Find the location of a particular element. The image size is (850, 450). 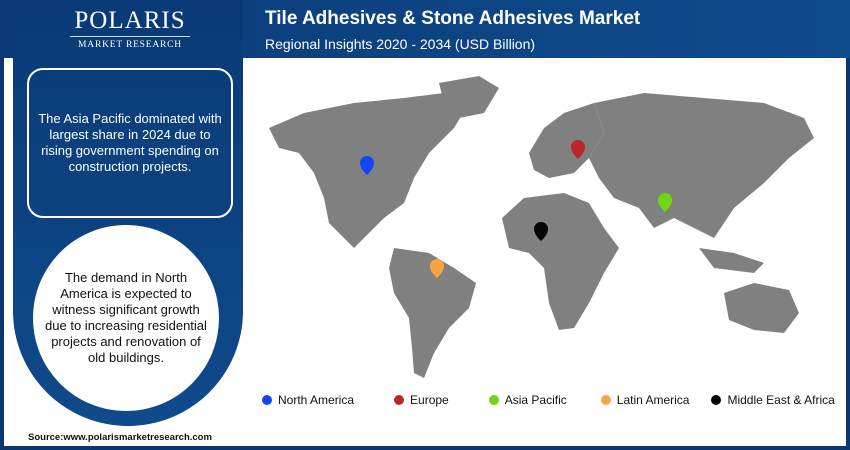

europe-pin-icon is located at coordinates (578, 149).